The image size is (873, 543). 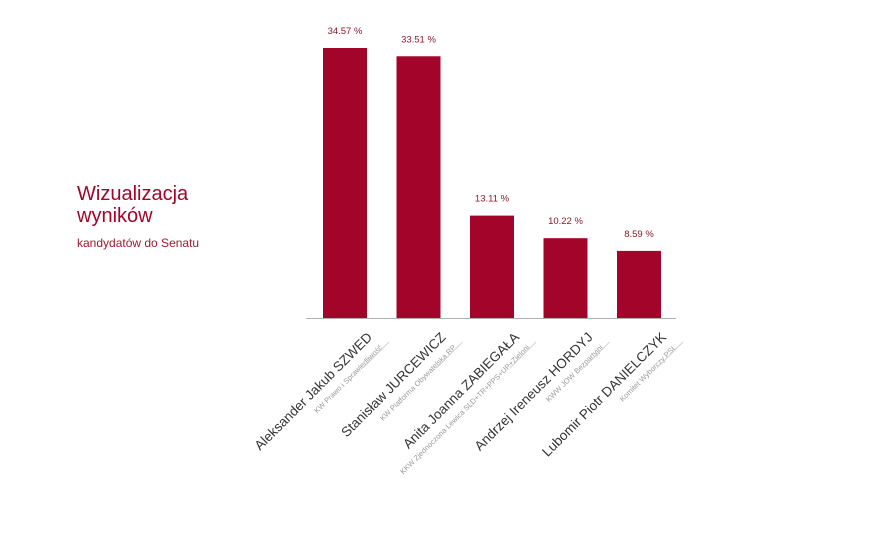 What do you see at coordinates (533, 392) in the screenshot?
I see `category-label: Andrzej Ireneusz HORDYJ` at bounding box center [533, 392].